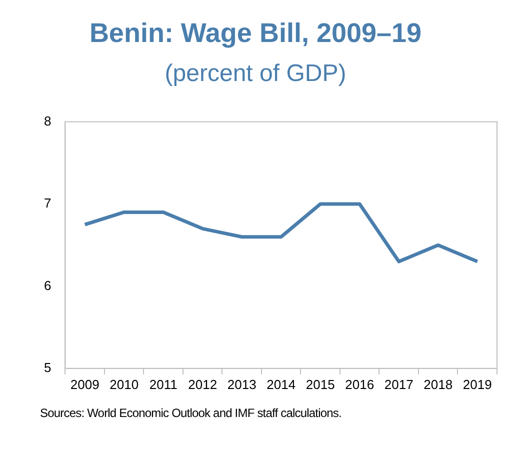 The image size is (511, 468). Describe the element at coordinates (438, 384) in the screenshot. I see `x-tick-label: 2018` at that location.